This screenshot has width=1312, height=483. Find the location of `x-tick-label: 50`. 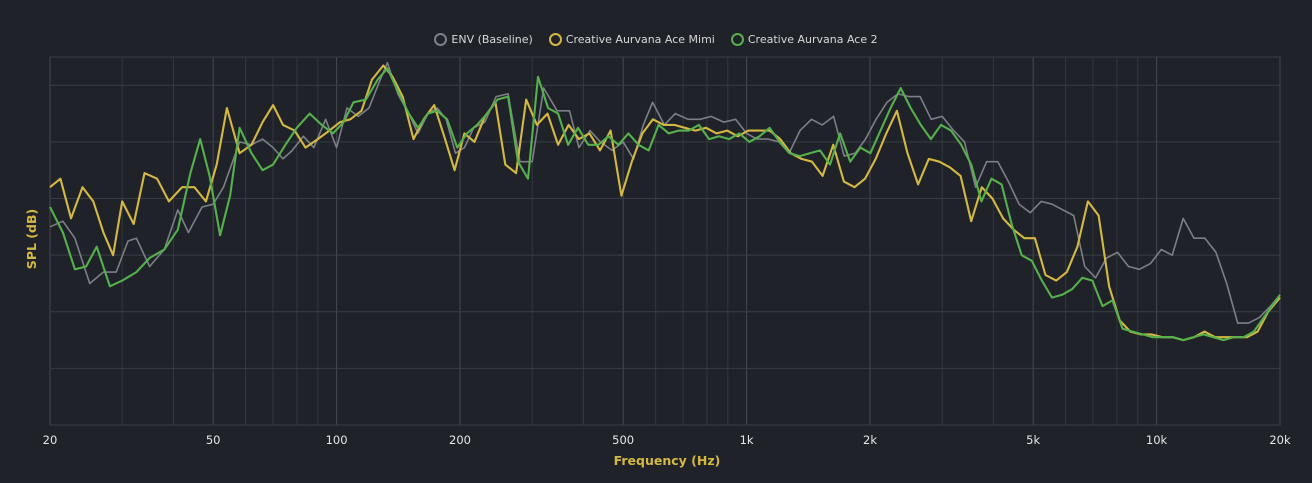

x-tick-label: 50 is located at coordinates (213, 440).